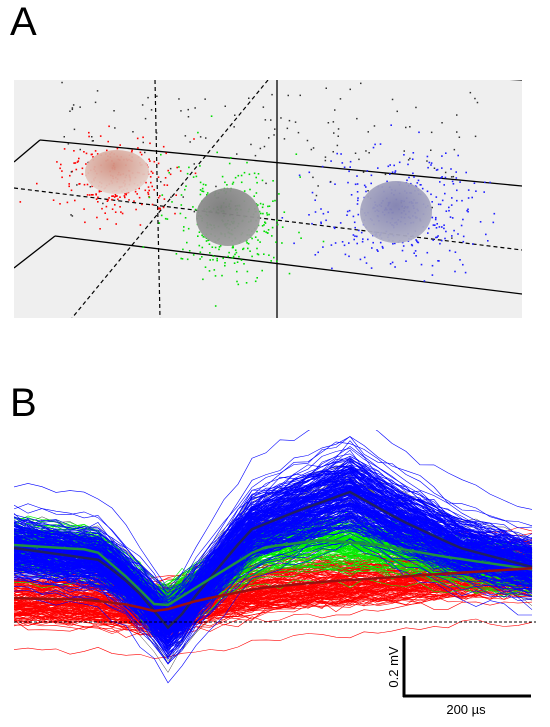  What do you see at coordinates (466, 709) in the screenshot?
I see `scale-horizontal-label: 200 µs` at bounding box center [466, 709].